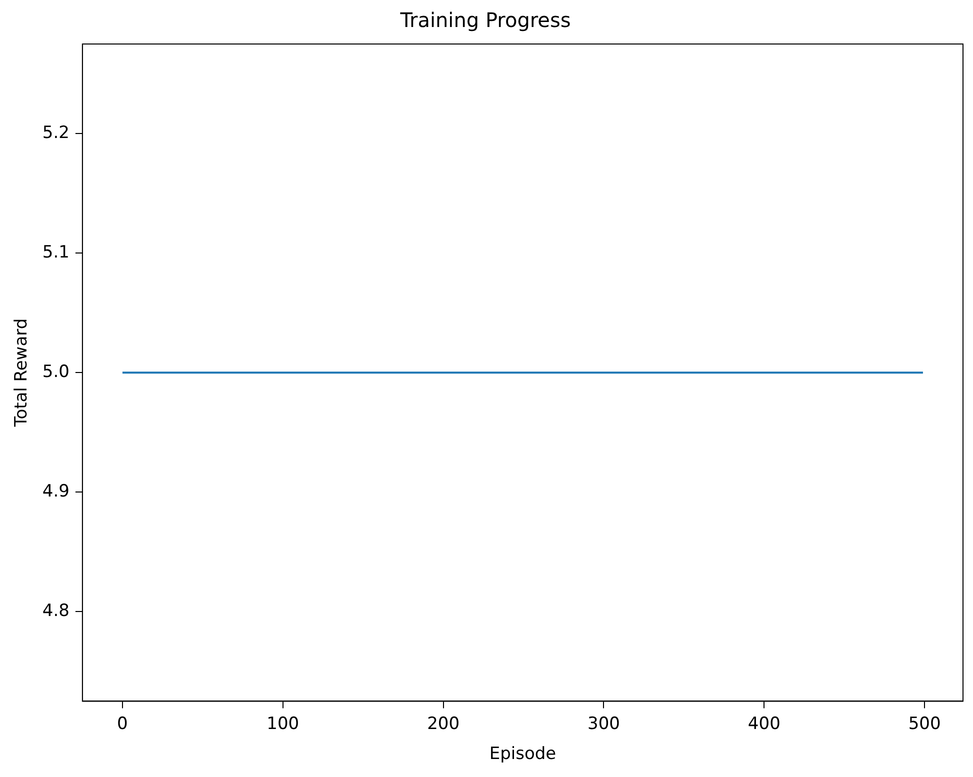 Image resolution: width=973 pixels, height=777 pixels. I want to click on x-tick-label: 100, so click(283, 724).